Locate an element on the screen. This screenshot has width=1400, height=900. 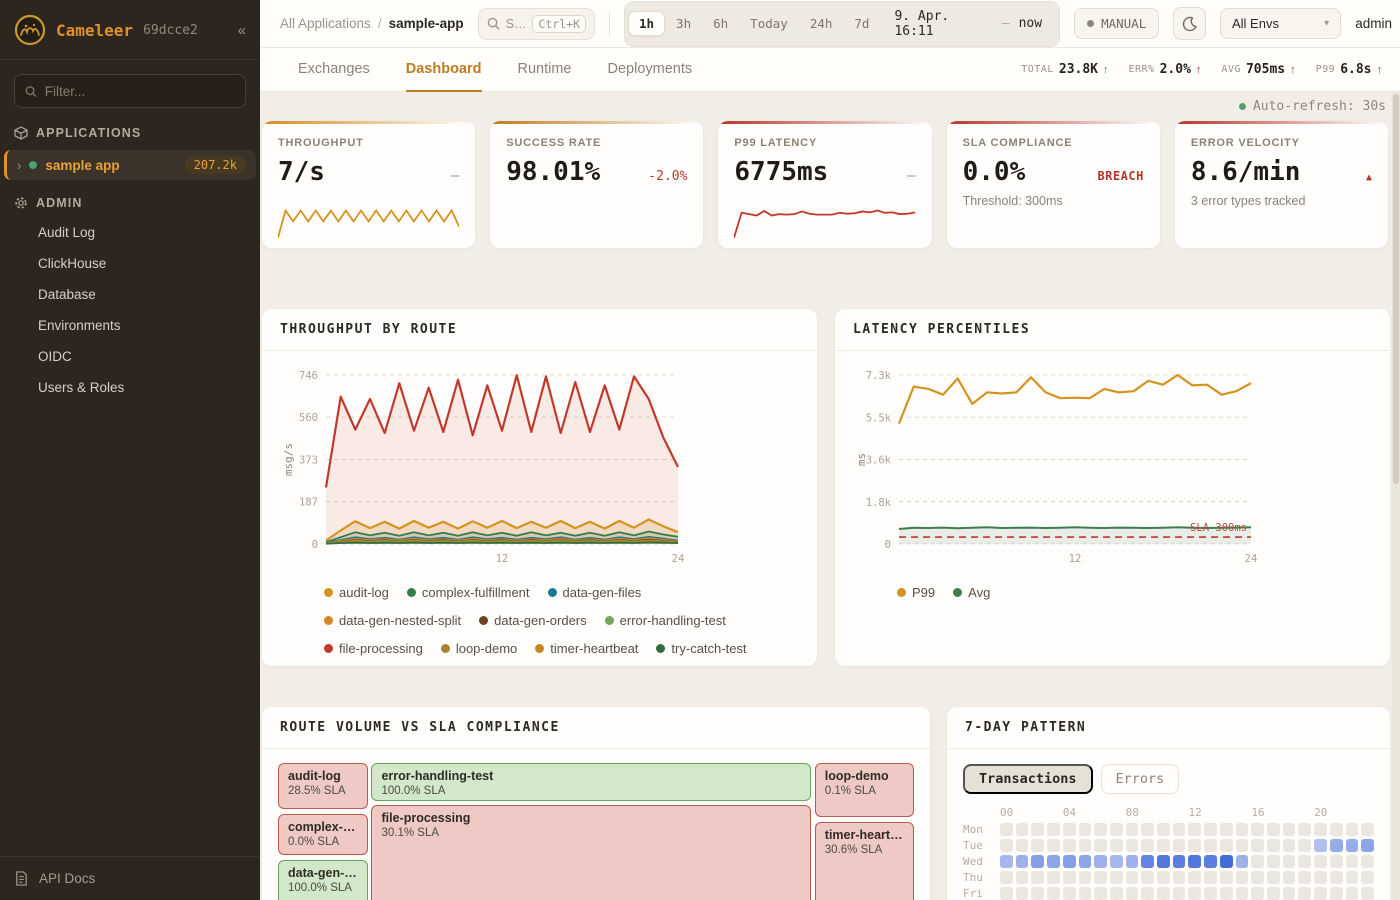
trend-arrow-icon: ↑ is located at coordinates (1379, 69).